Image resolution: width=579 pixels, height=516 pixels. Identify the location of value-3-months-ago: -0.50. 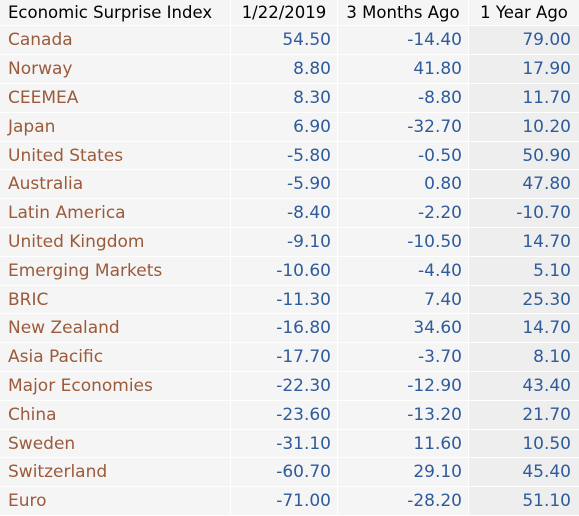
(403, 155).